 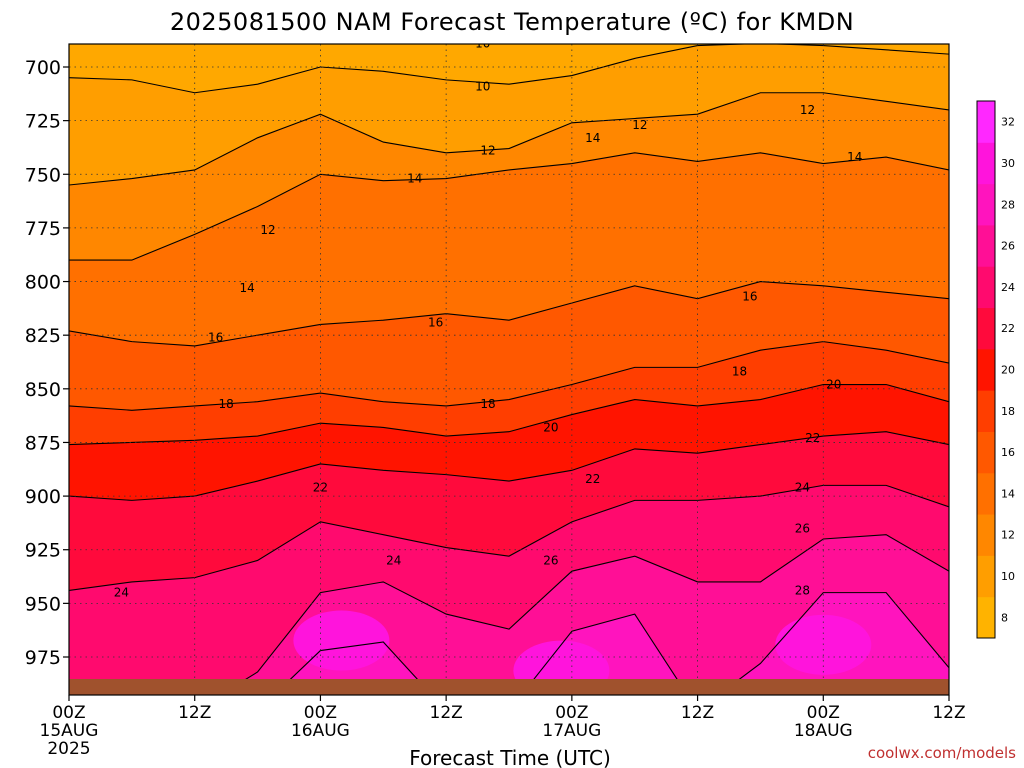 I want to click on colorbar-frame, so click(x=986, y=369).